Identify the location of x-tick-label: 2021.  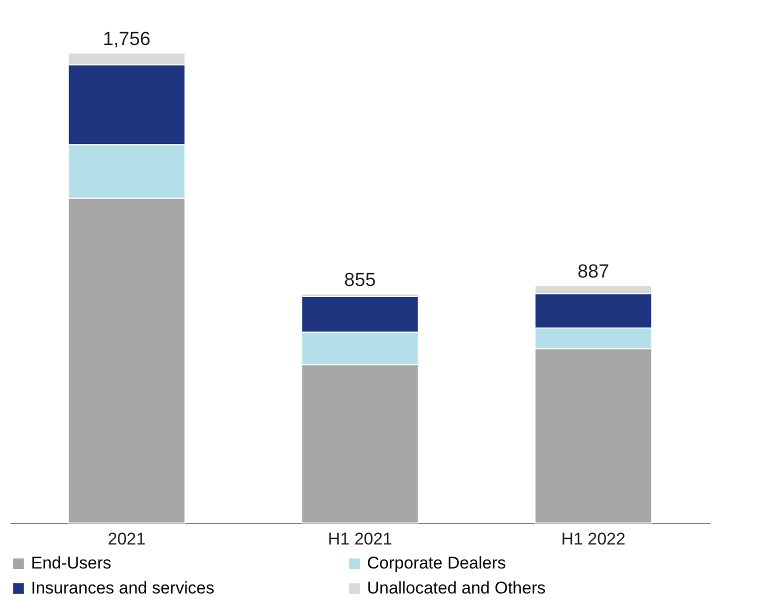
(127, 539).